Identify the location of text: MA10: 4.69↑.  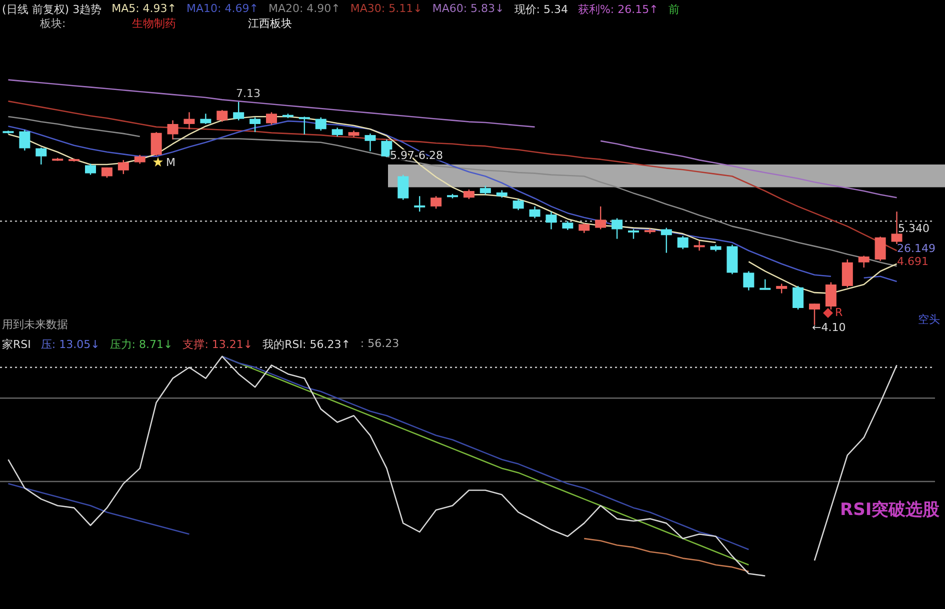
(222, 9).